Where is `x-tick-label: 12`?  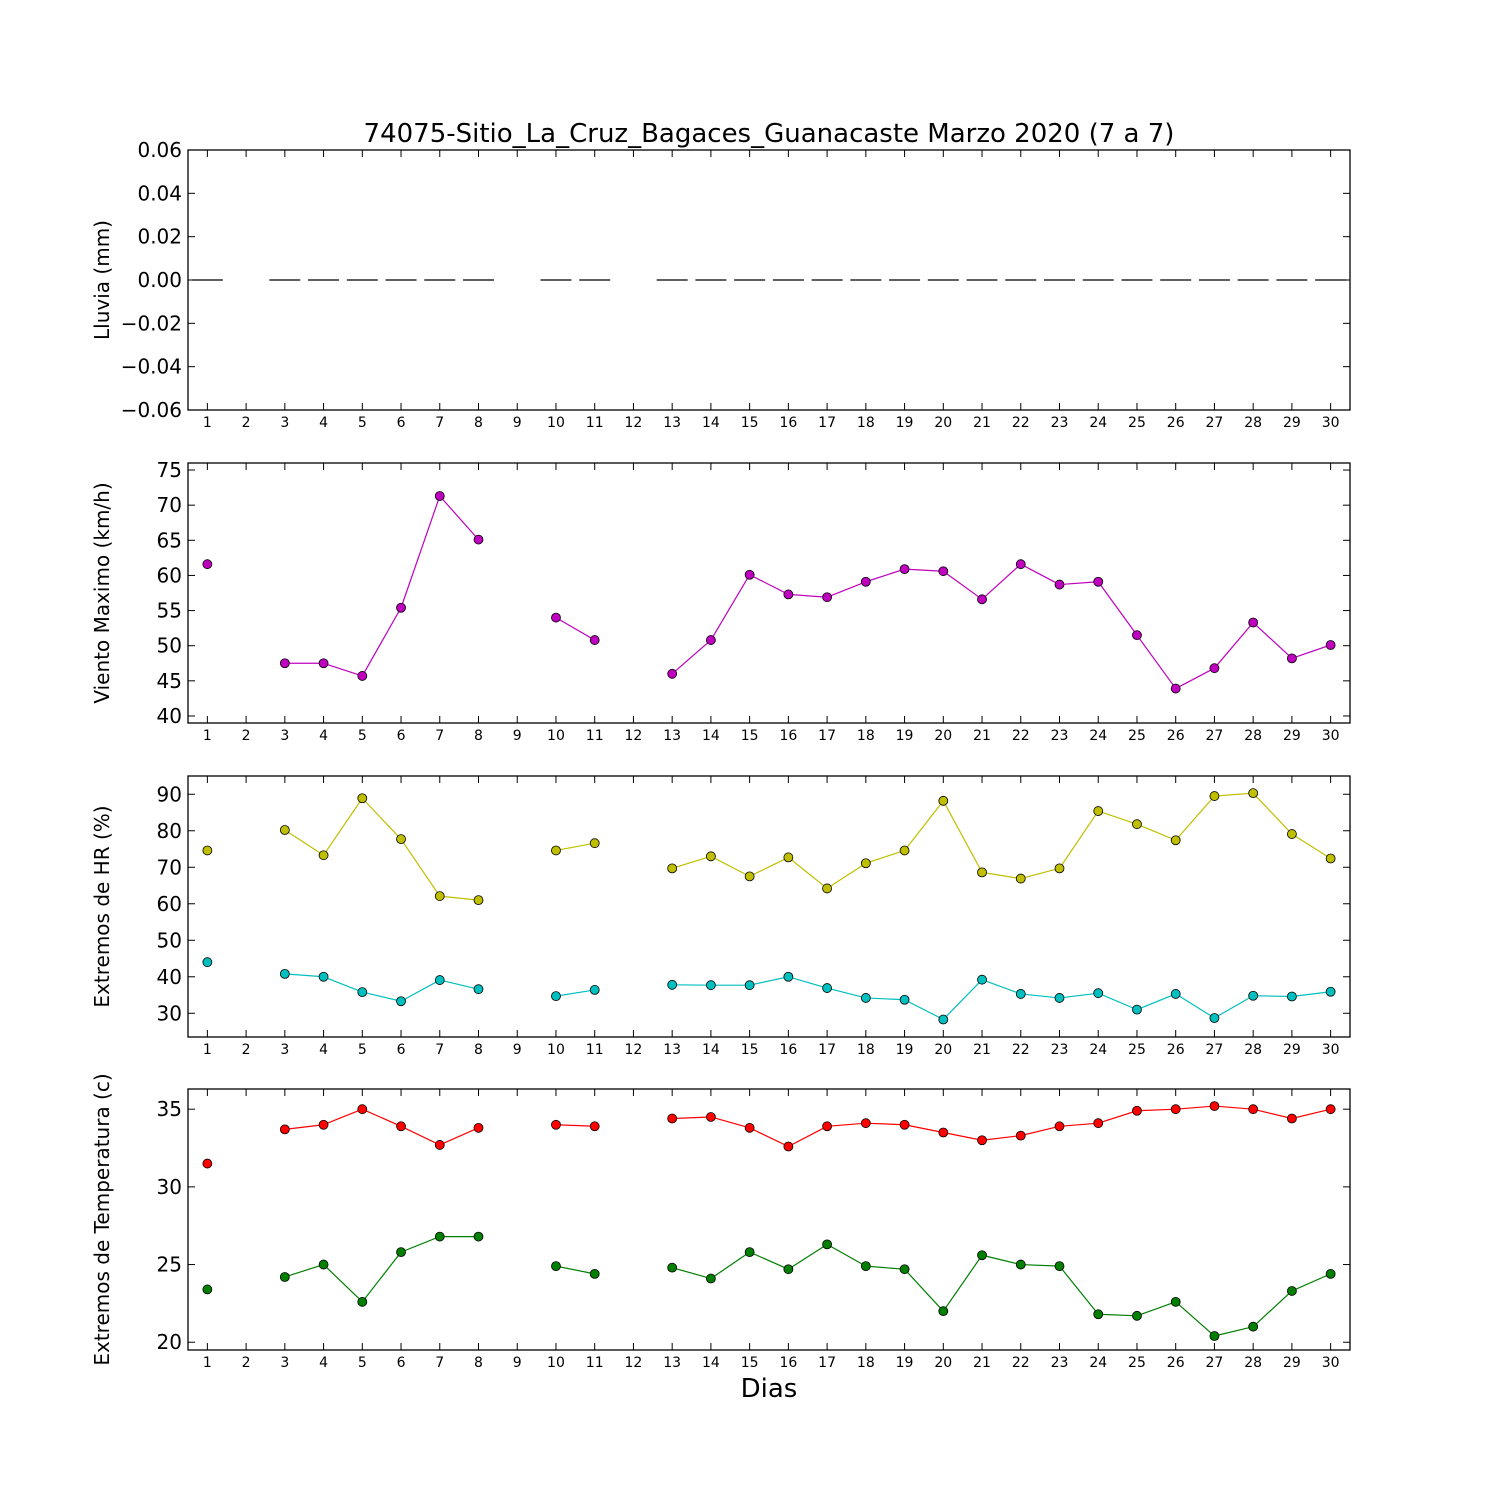
x-tick-label: 12 is located at coordinates (634, 1363).